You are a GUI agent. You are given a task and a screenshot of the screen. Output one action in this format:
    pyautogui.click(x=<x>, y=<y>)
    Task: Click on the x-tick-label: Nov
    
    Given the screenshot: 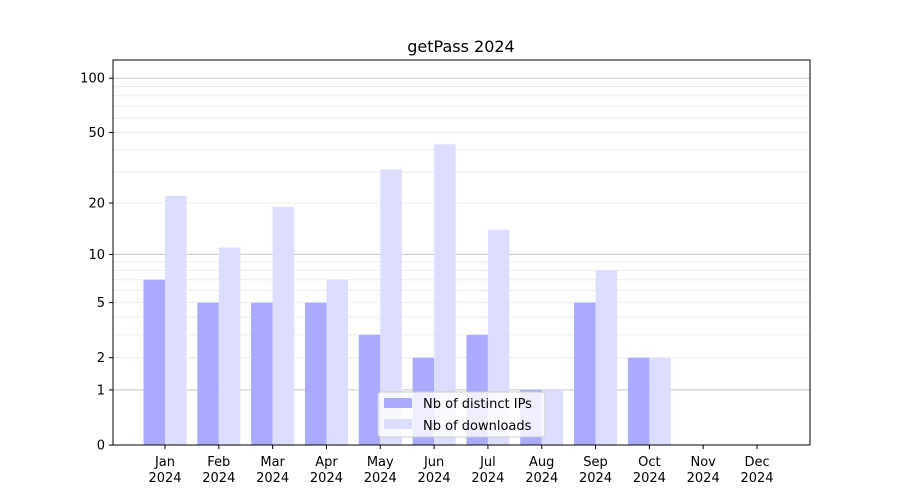 What is the action you would take?
    pyautogui.click(x=704, y=462)
    